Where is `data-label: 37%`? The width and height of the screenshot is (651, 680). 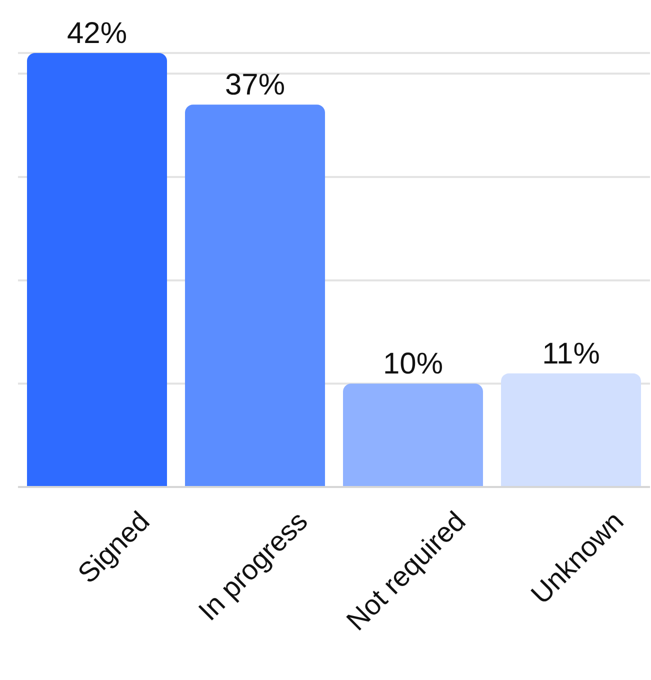
data-label: 37% is located at coordinates (255, 85).